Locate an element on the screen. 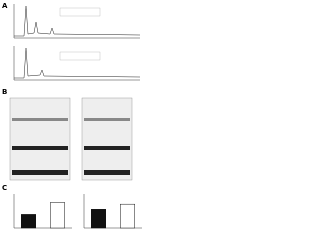 The image size is (320, 240). western-blot-left is located at coordinates (40, 139).